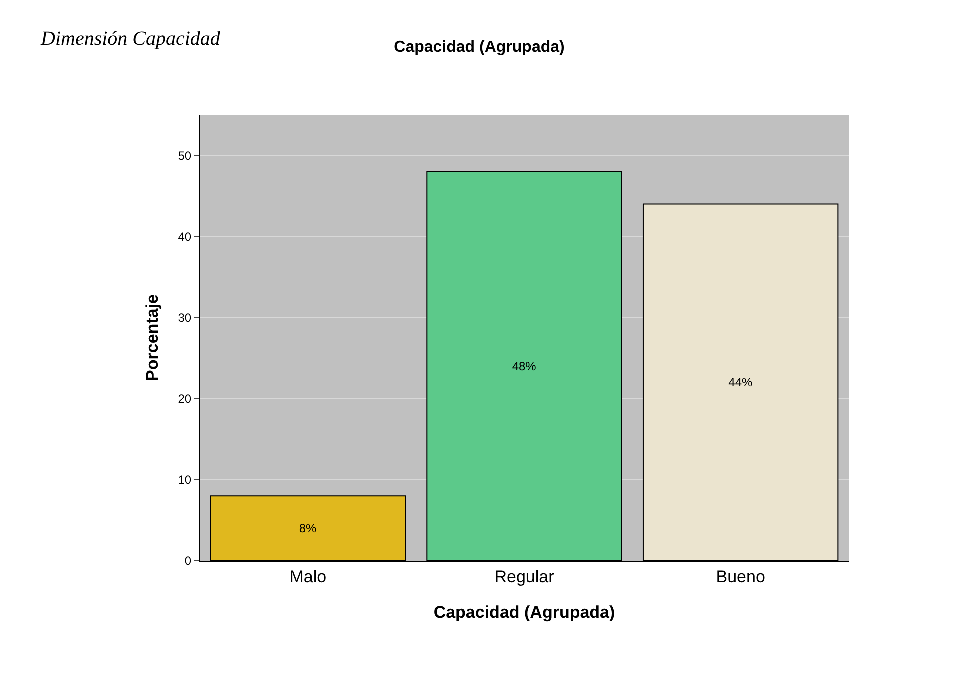  Describe the element at coordinates (152, 338) in the screenshot. I see `y-axis-title: Porcentaje` at that location.